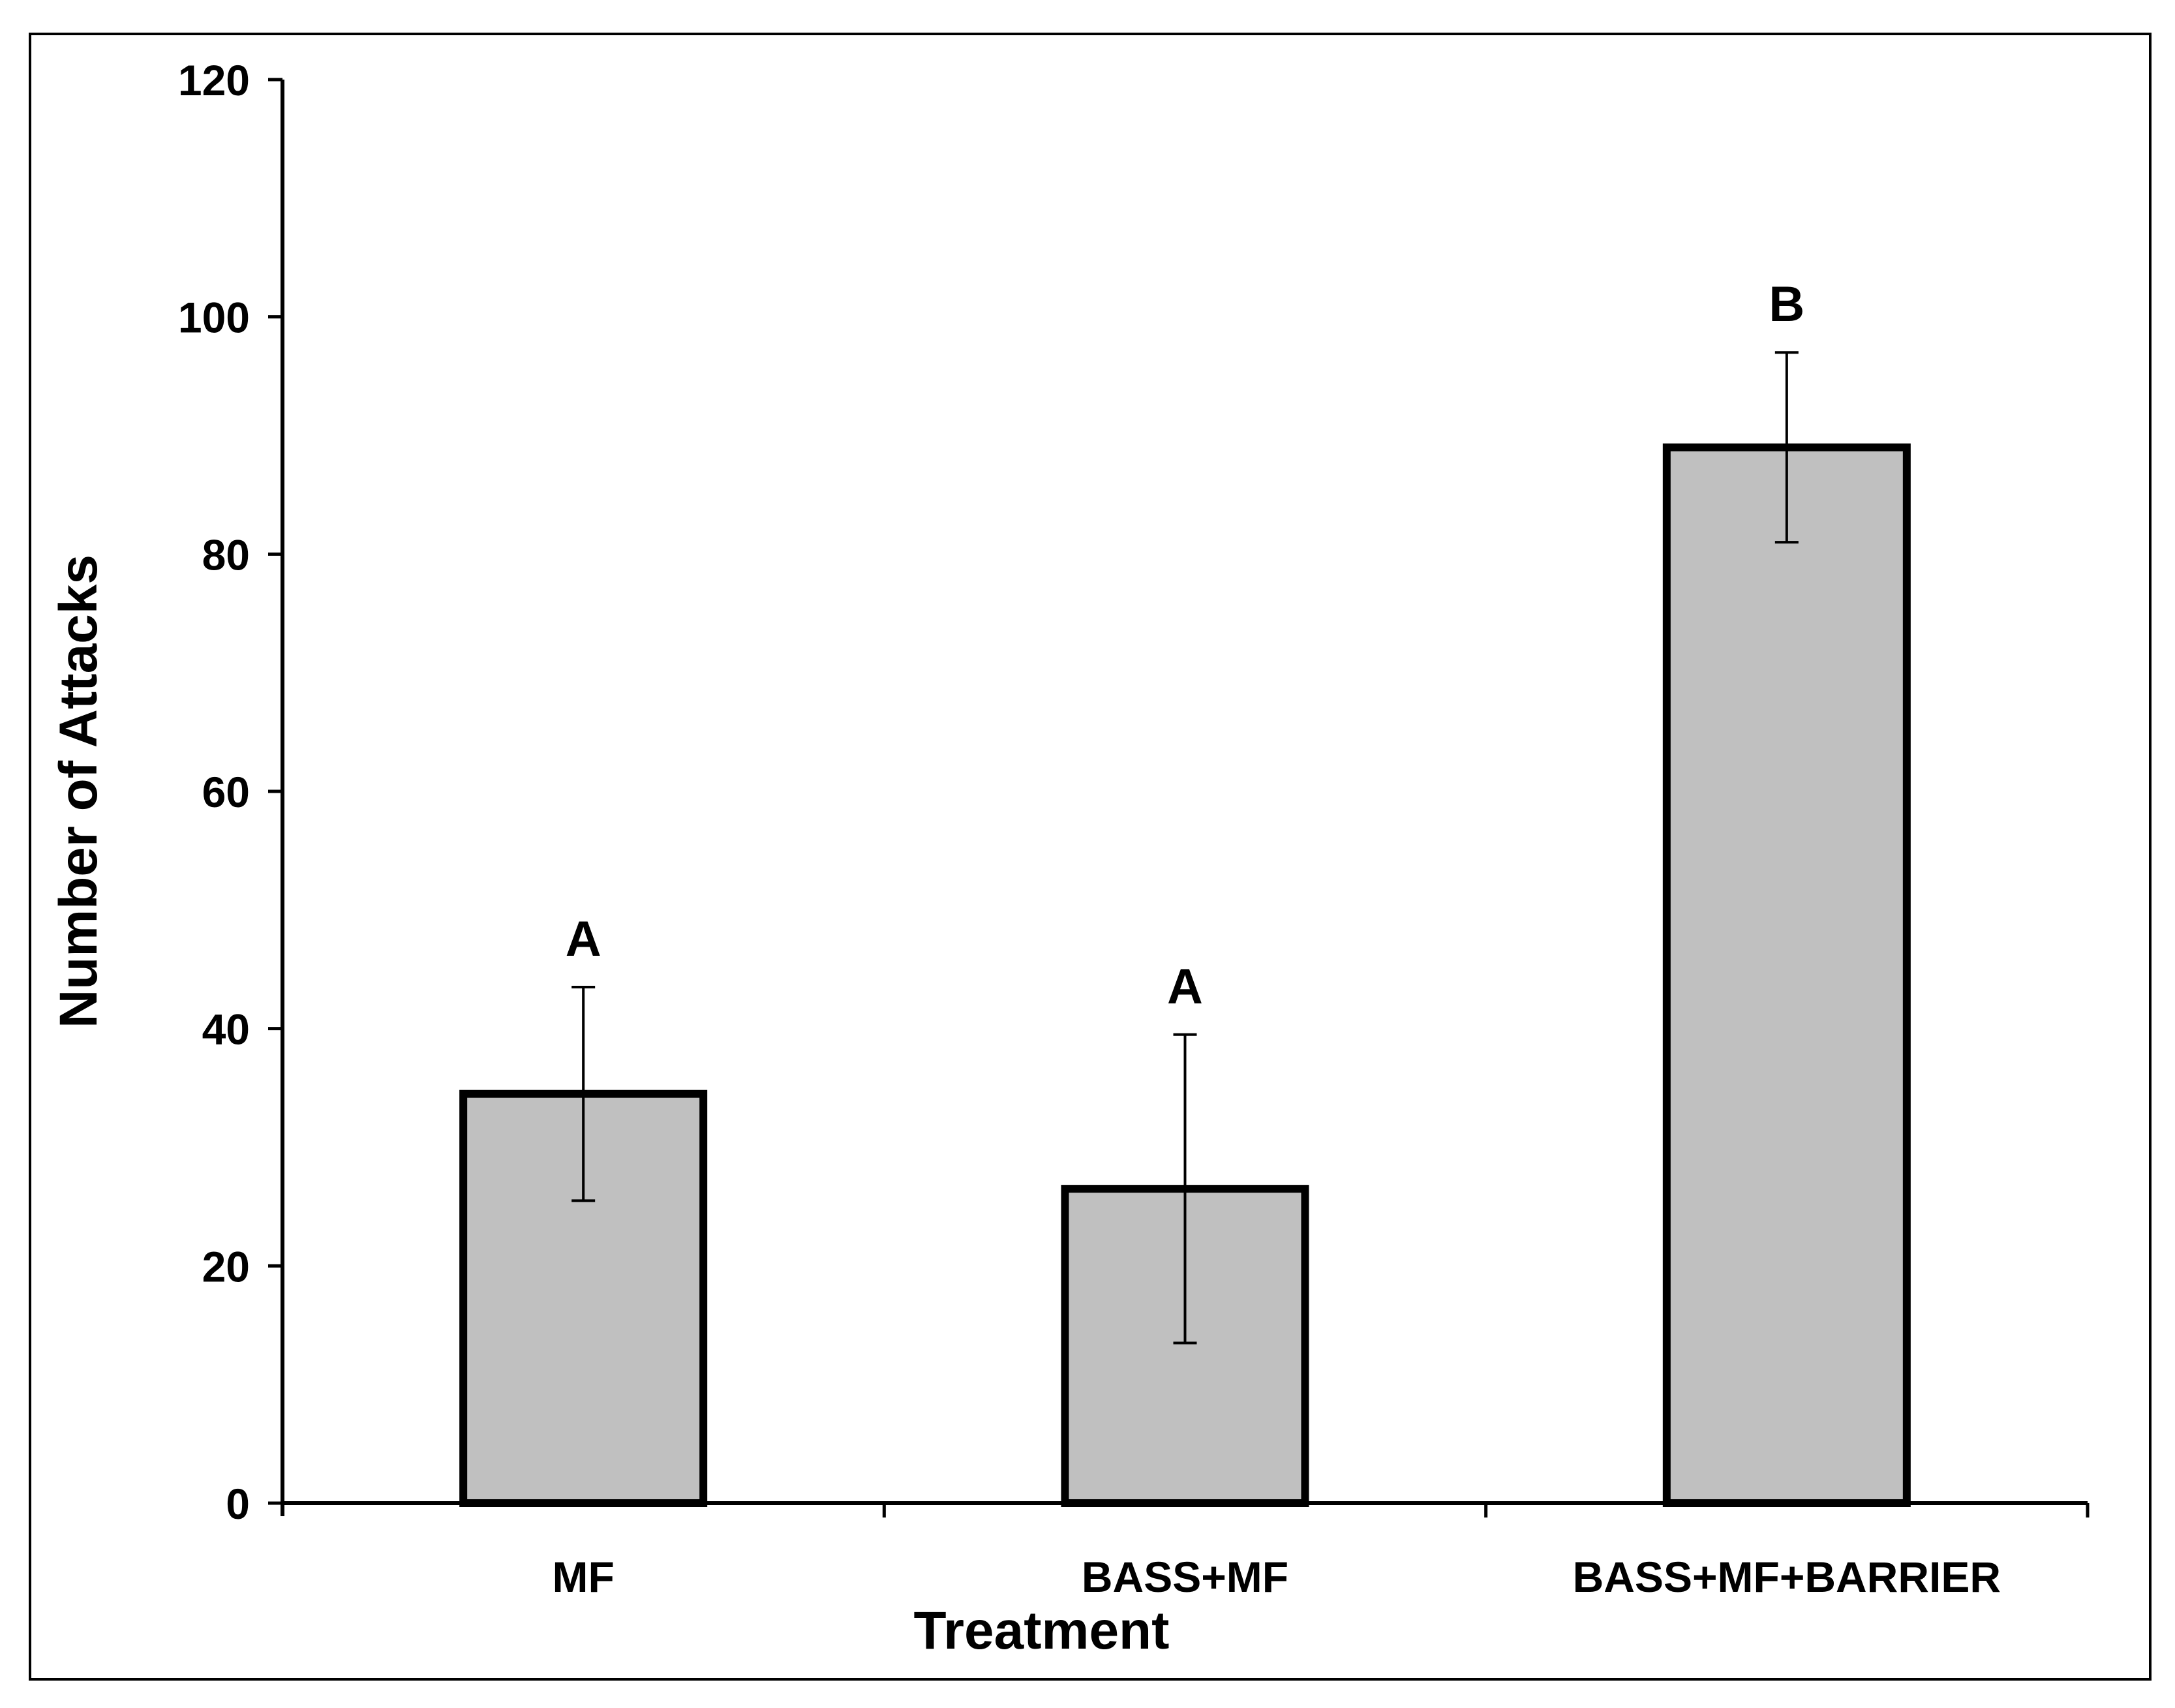 The image size is (2175, 1708). Describe the element at coordinates (226, 1029) in the screenshot. I see `y-tick-label-2: 40` at that location.